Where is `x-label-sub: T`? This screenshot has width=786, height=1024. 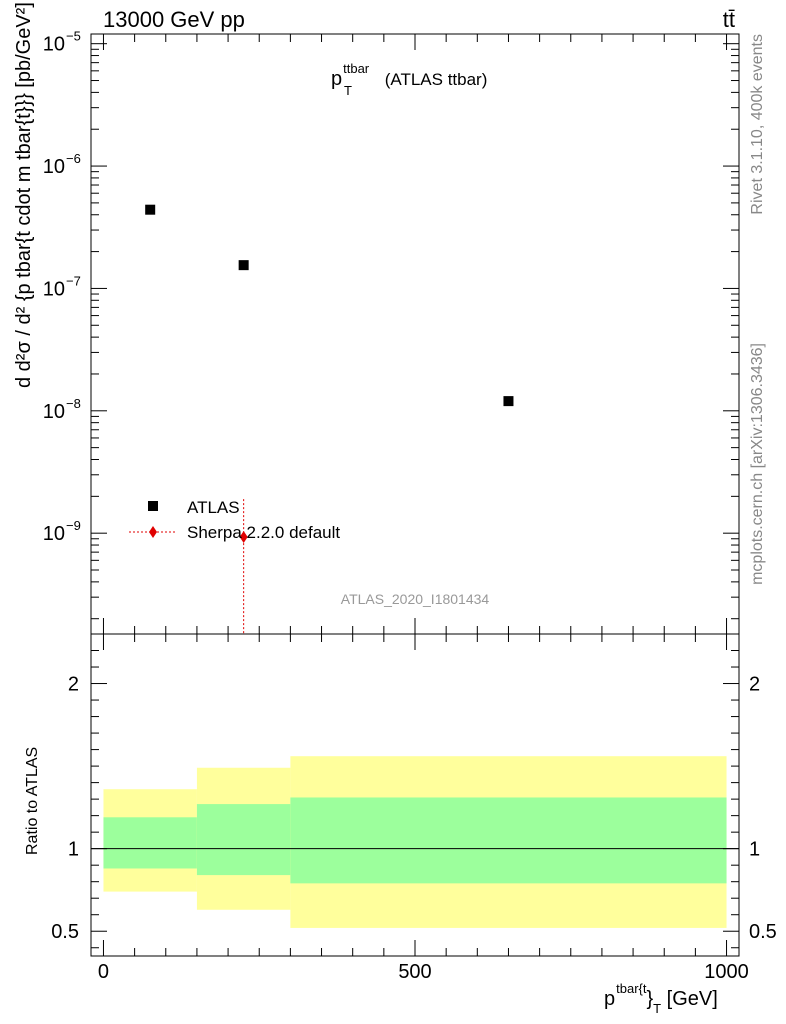 x-label-sub: T is located at coordinates (657, 1008).